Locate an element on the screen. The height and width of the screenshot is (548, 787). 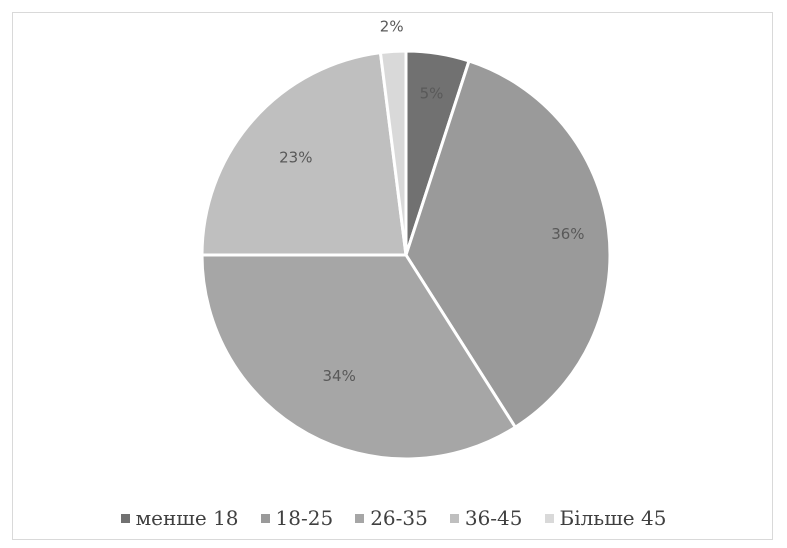
legend-item: 18-25 is located at coordinates (297, 518).